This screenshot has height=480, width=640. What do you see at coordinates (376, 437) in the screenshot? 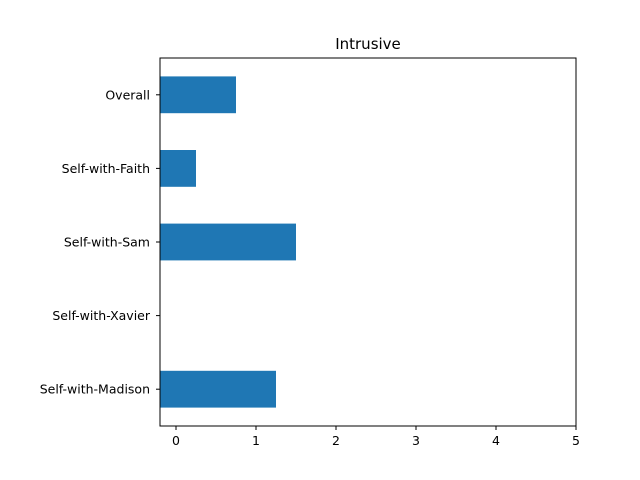
I see `x-axis-ticks: 0 1 2 3 4 5` at bounding box center [376, 437].